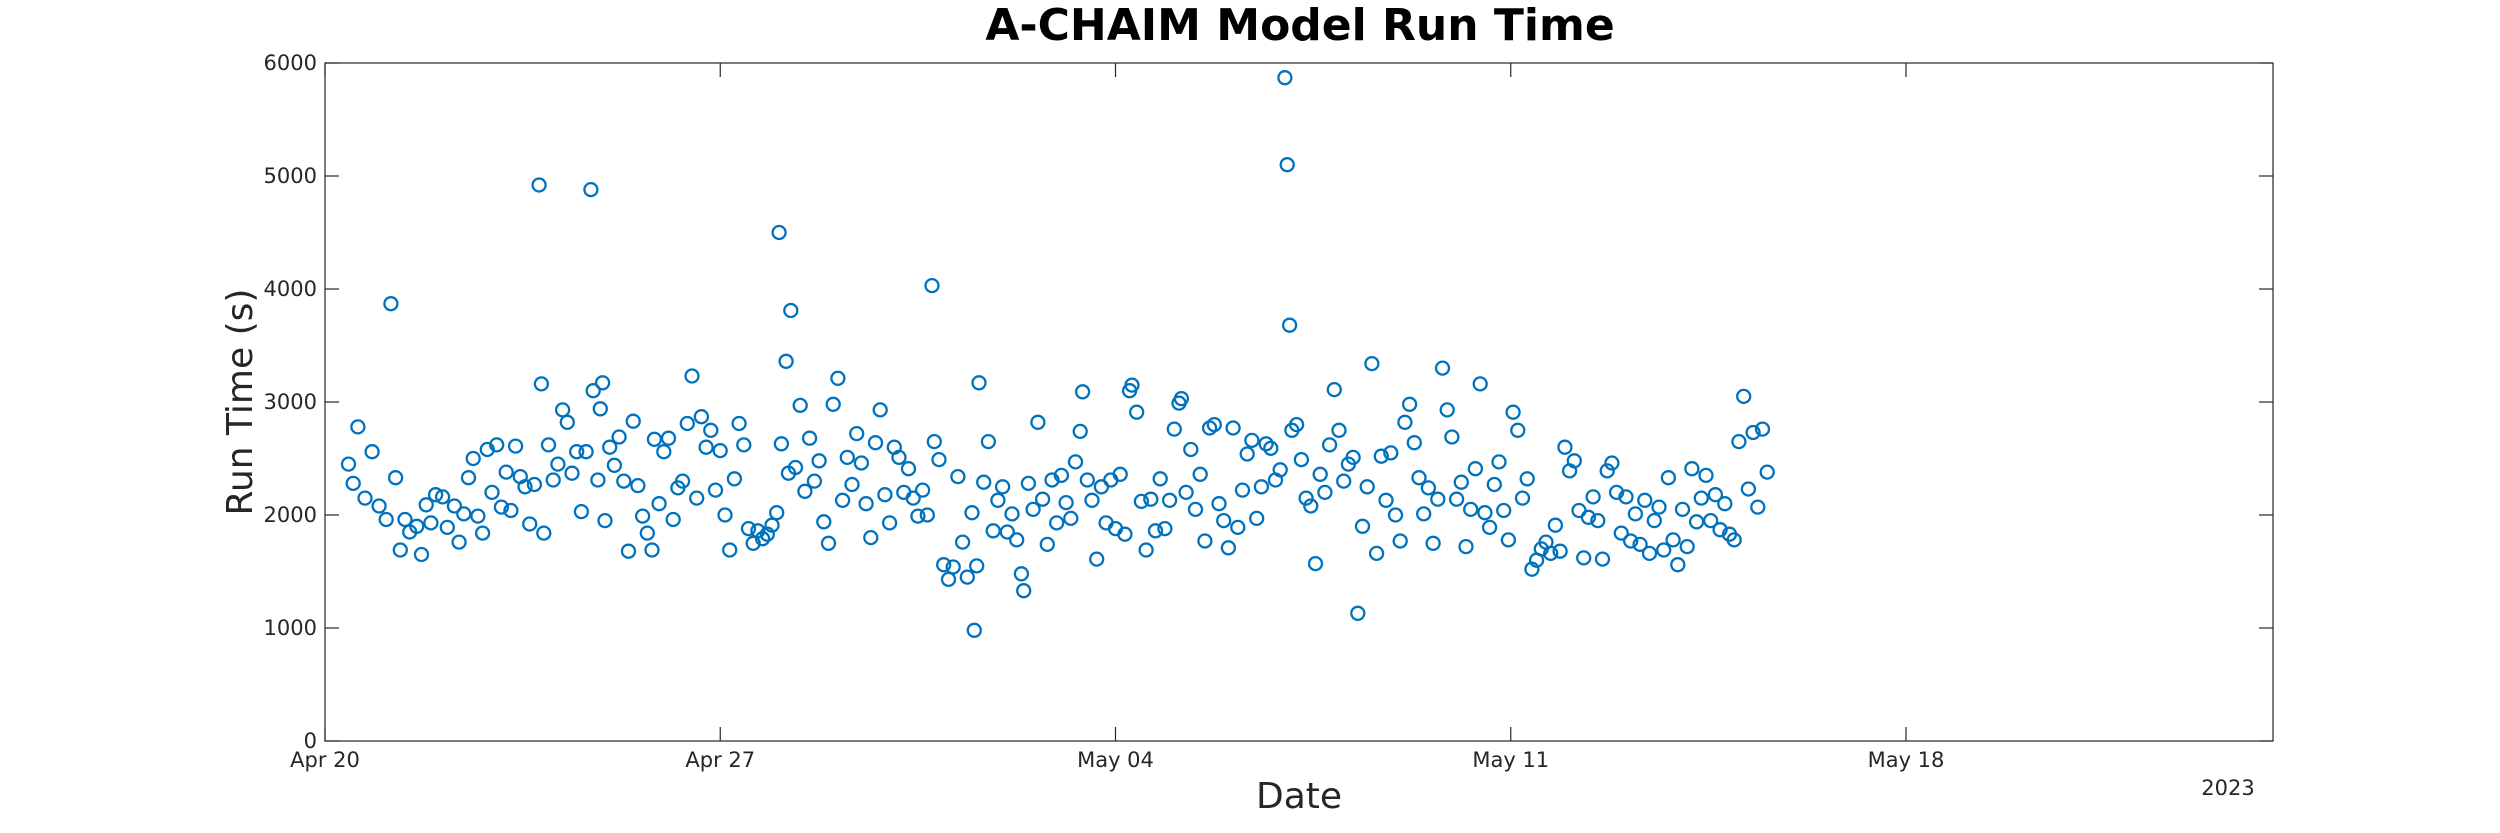 The image size is (2500, 833). What do you see at coordinates (1299, 796) in the screenshot?
I see `x-axis-label: Date` at bounding box center [1299, 796].